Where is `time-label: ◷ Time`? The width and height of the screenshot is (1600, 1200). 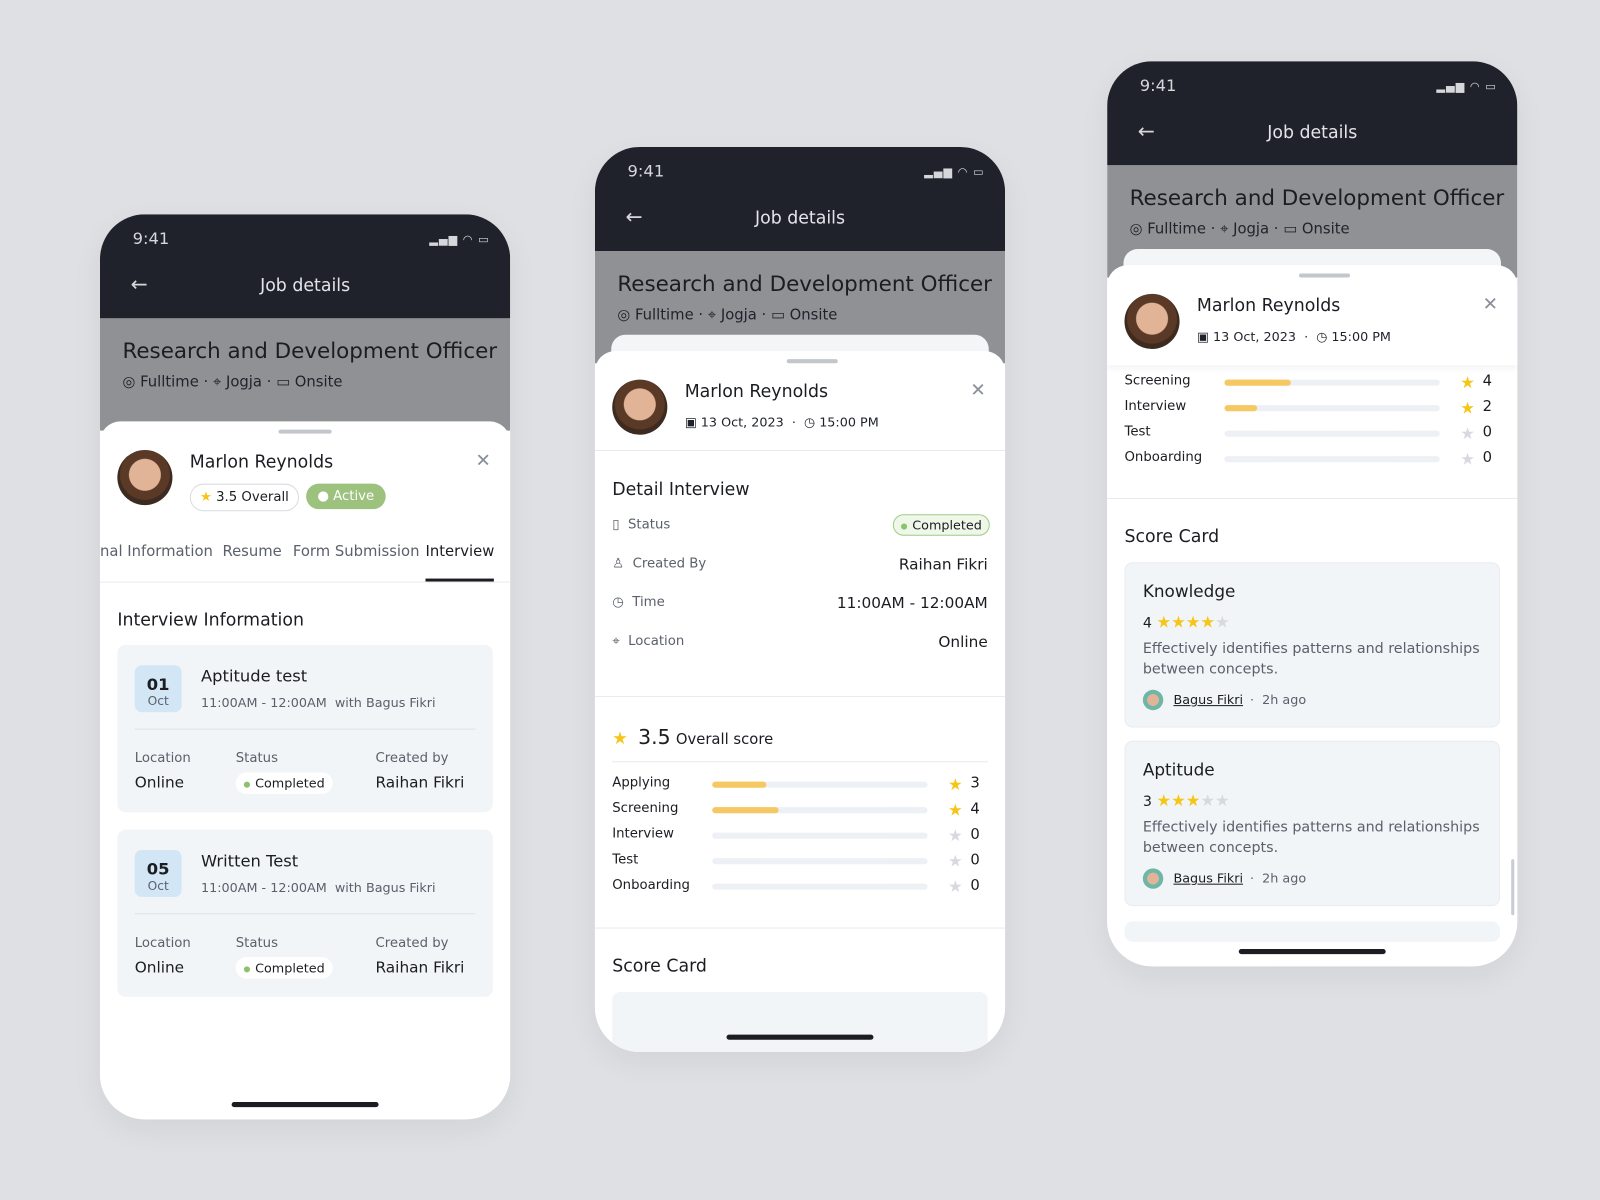
time-label: ◷ Time is located at coordinates (638, 602).